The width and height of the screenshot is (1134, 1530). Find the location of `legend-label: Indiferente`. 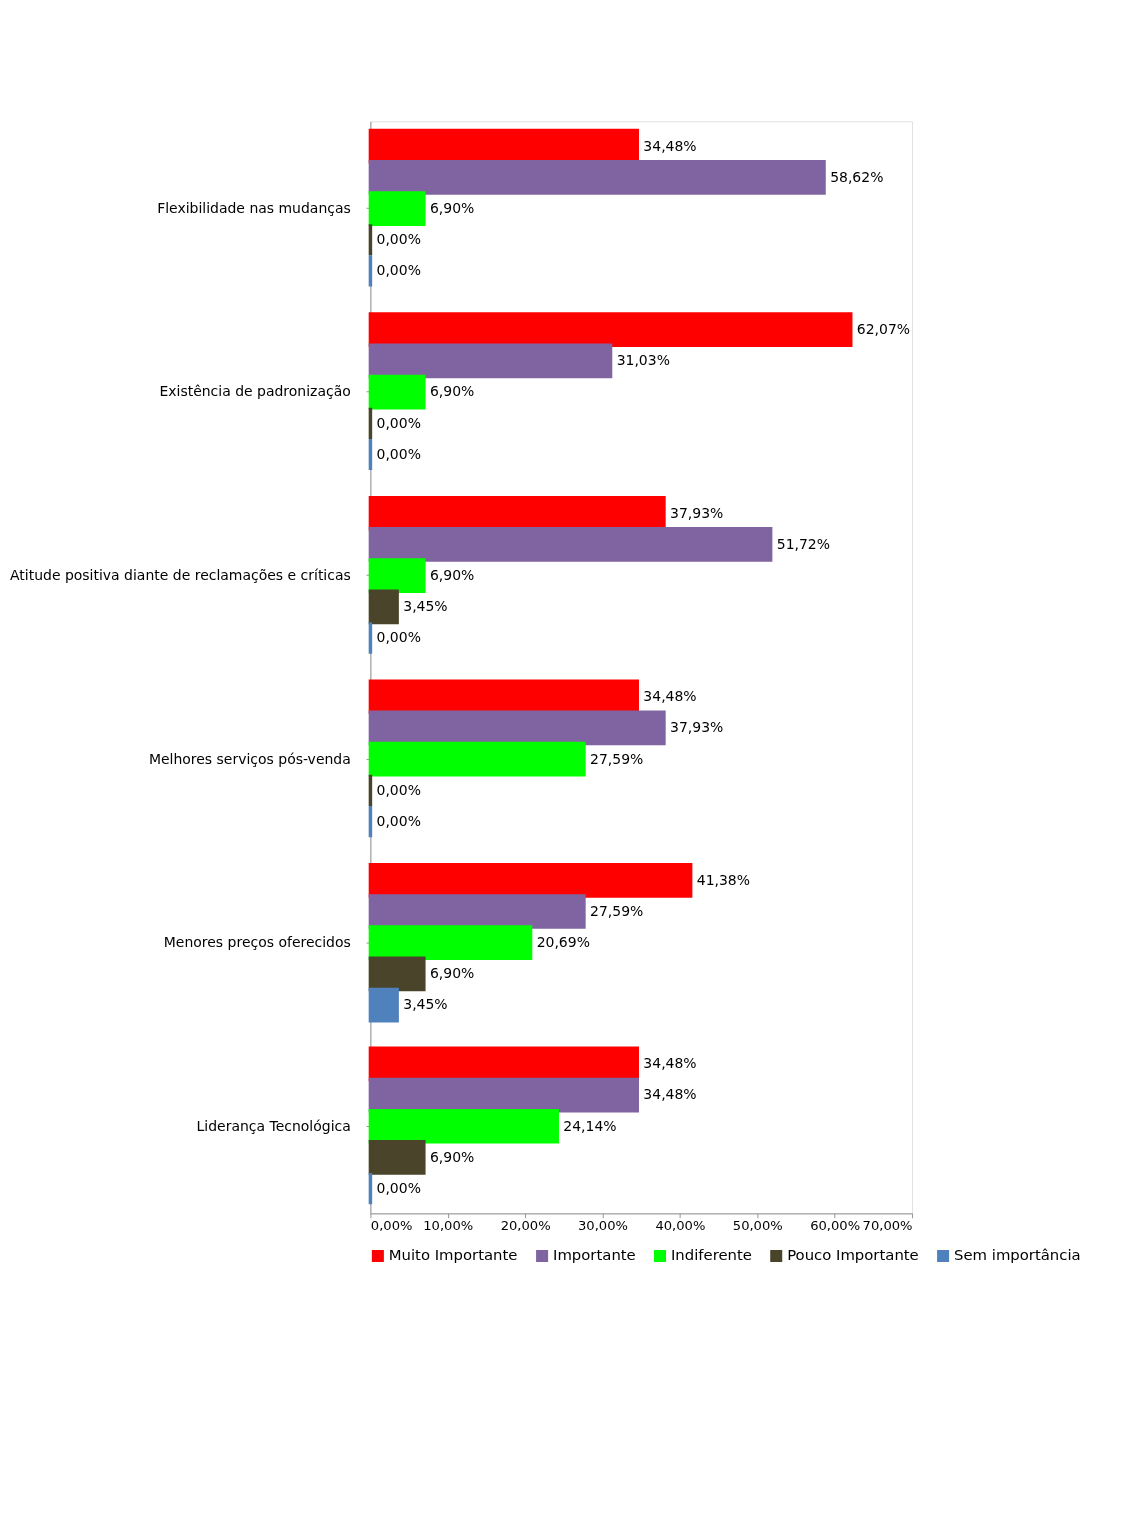

legend-label: Indiferente is located at coordinates (711, 1255).